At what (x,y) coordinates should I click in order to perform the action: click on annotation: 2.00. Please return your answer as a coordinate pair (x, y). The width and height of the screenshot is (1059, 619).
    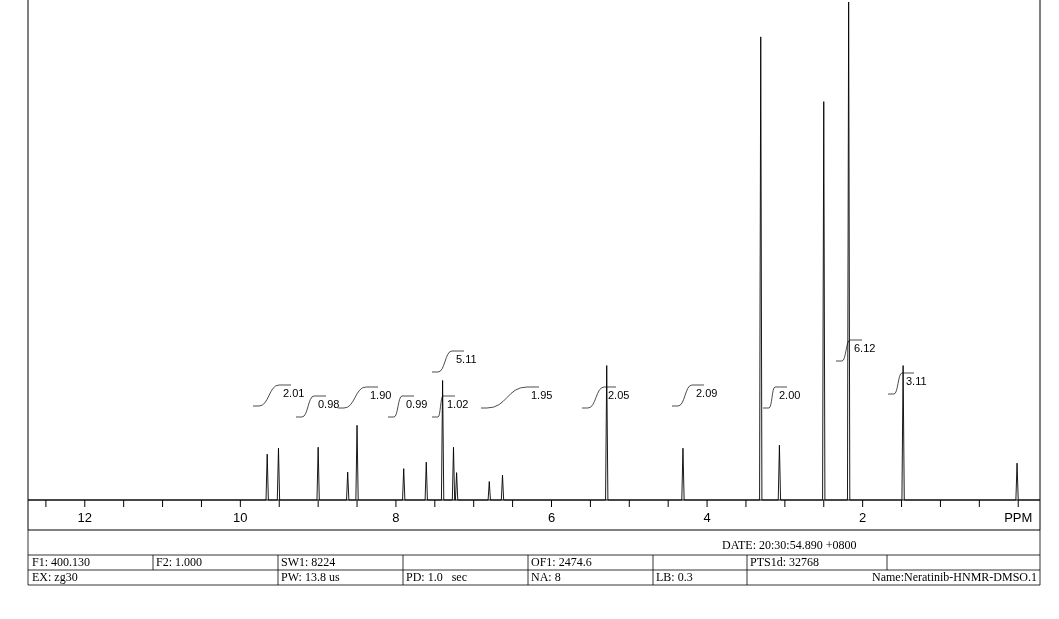
    Looking at the image, I should click on (790, 394).